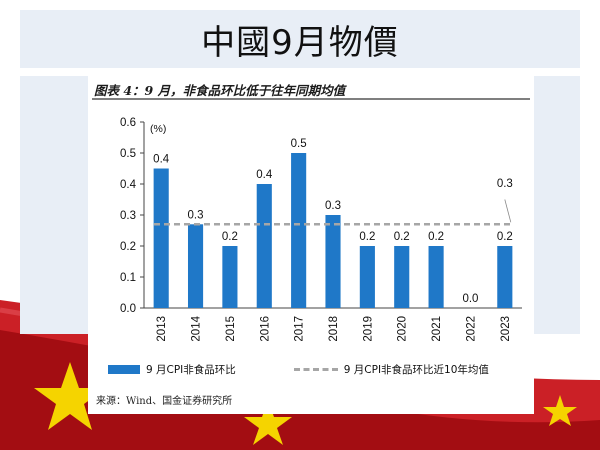  What do you see at coordinates (128, 154) in the screenshot?
I see `y-tick-label: 0.5` at bounding box center [128, 154].